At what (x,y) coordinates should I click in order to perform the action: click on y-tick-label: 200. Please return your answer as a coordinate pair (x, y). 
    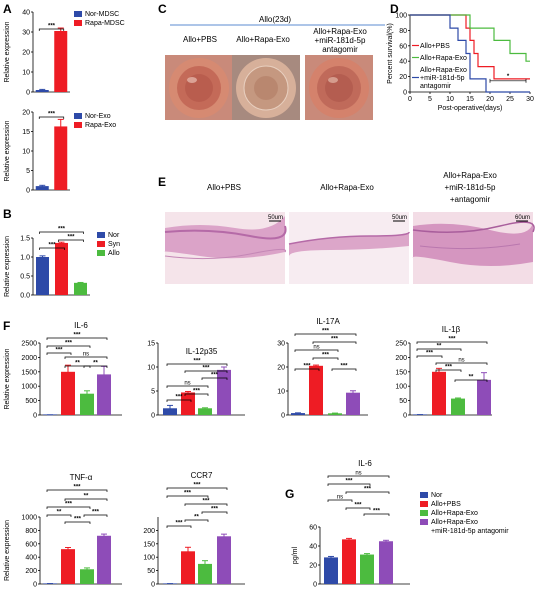
    Looking at the image, I should click on (31, 571).